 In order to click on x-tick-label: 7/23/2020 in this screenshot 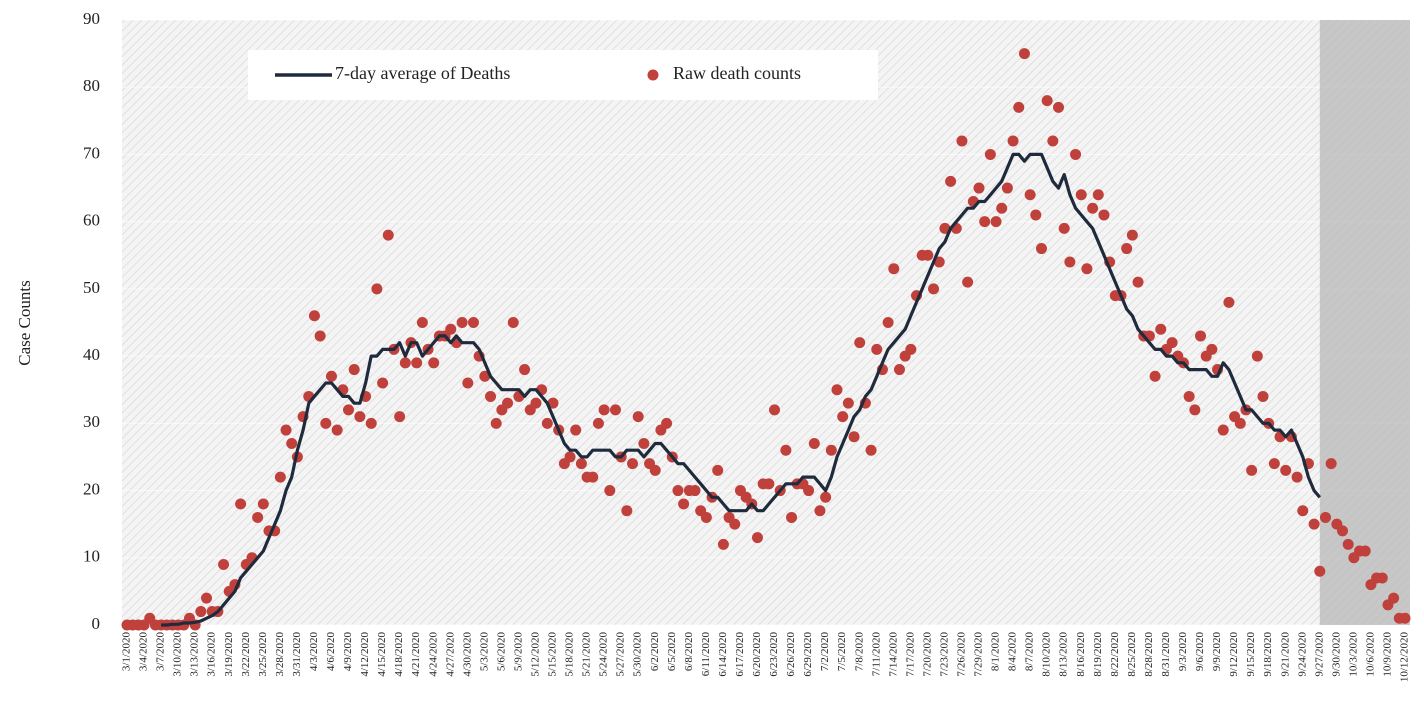, I will do `click(944, 654)`.